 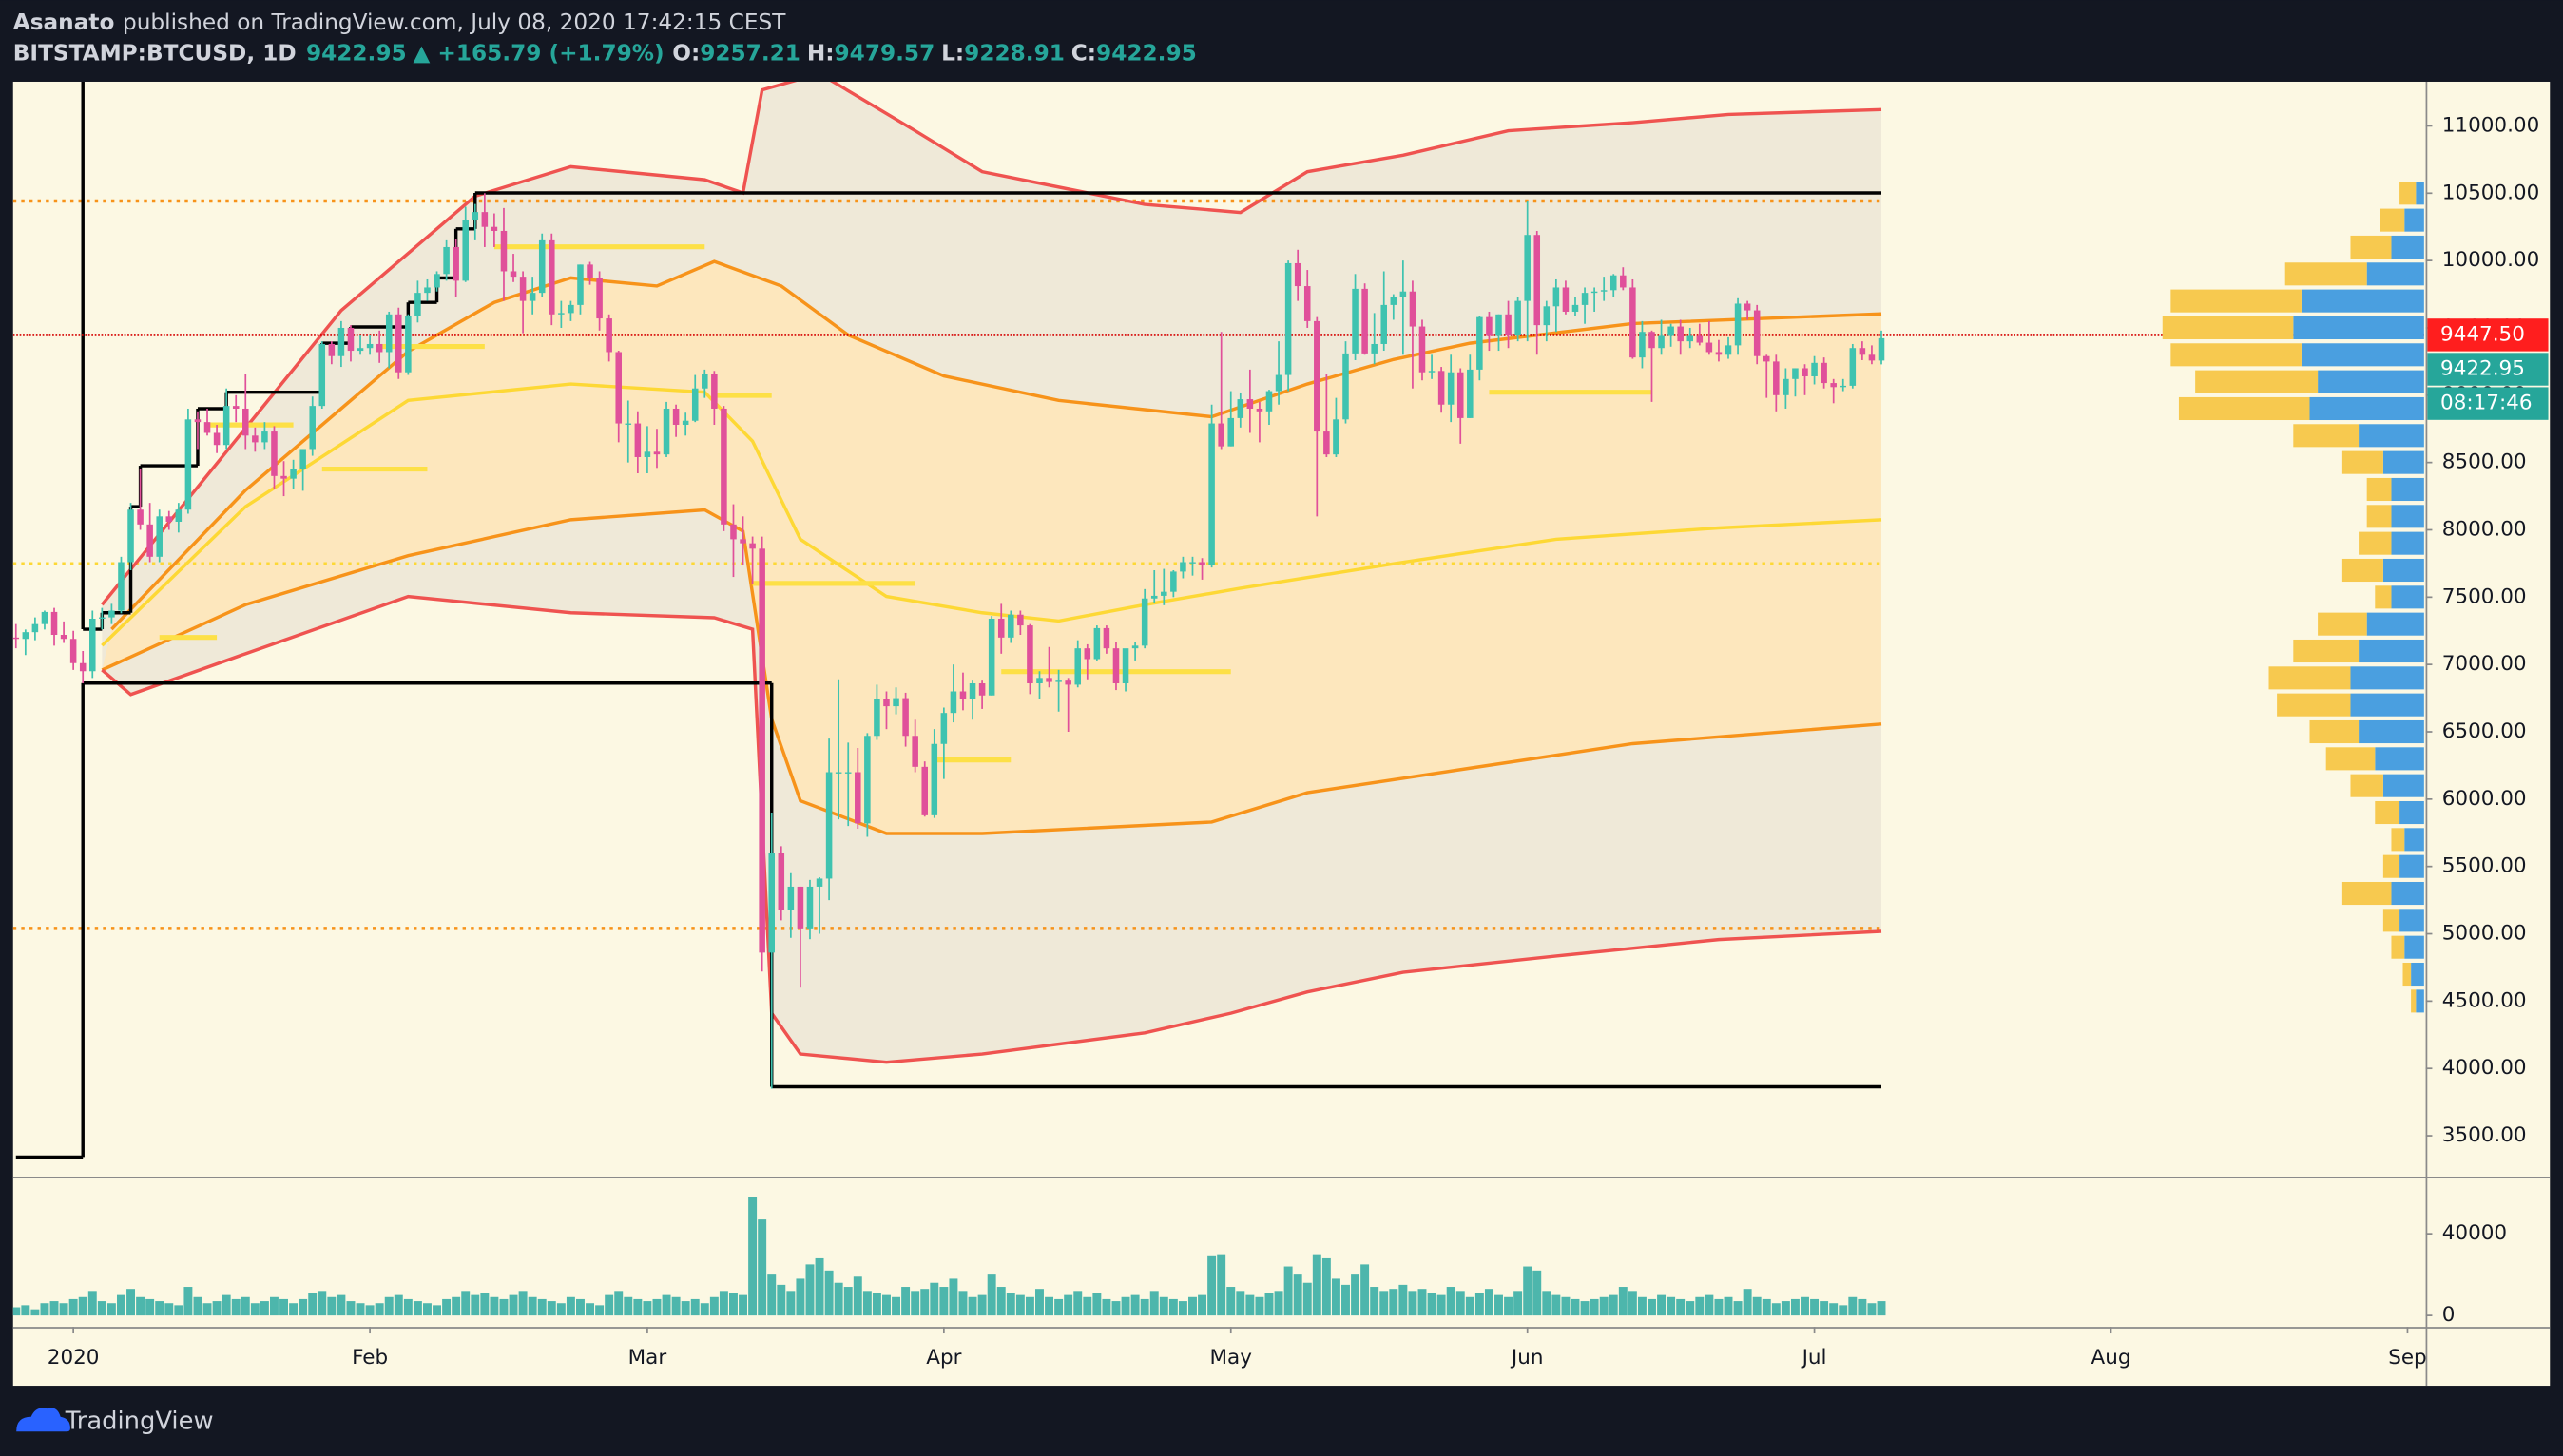 I want to click on x-tick-label: Jun, so click(x=1527, y=1358).